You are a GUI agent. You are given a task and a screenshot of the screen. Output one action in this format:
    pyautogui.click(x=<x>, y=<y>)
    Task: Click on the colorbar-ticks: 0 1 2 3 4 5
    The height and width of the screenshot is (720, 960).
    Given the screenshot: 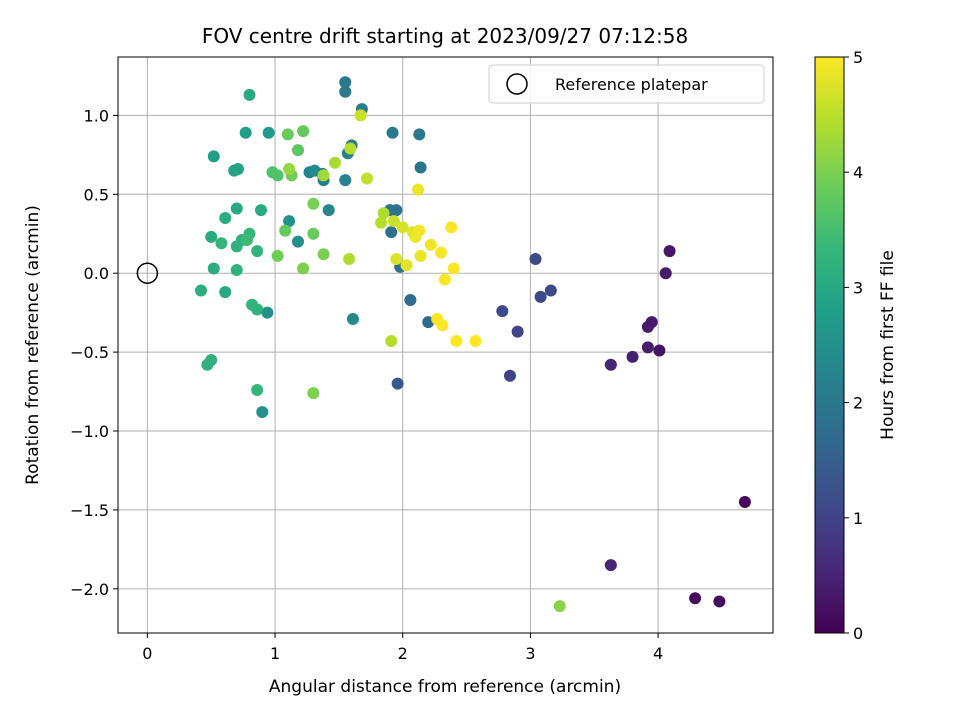 What is the action you would take?
    pyautogui.click(x=853, y=345)
    